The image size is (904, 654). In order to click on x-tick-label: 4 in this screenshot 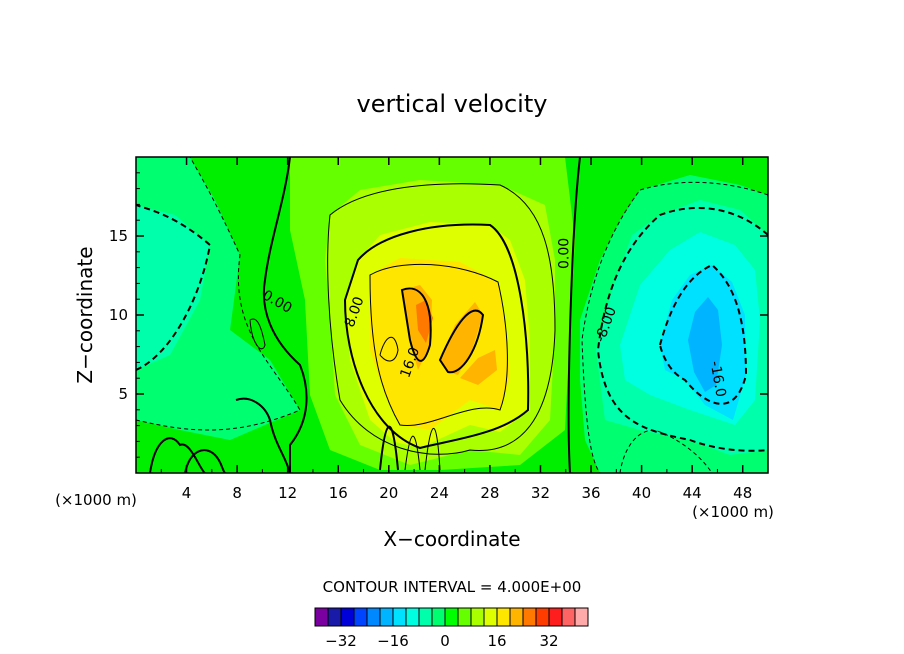, I will do `click(187, 493)`.